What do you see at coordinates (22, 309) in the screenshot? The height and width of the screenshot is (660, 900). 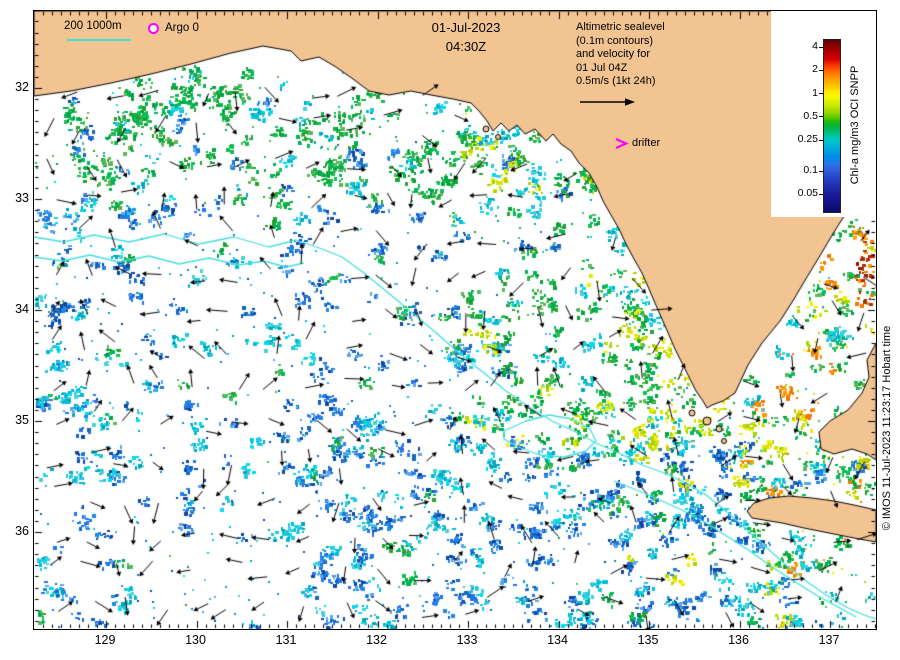 I see `y-axis-tick-label: 34` at bounding box center [22, 309].